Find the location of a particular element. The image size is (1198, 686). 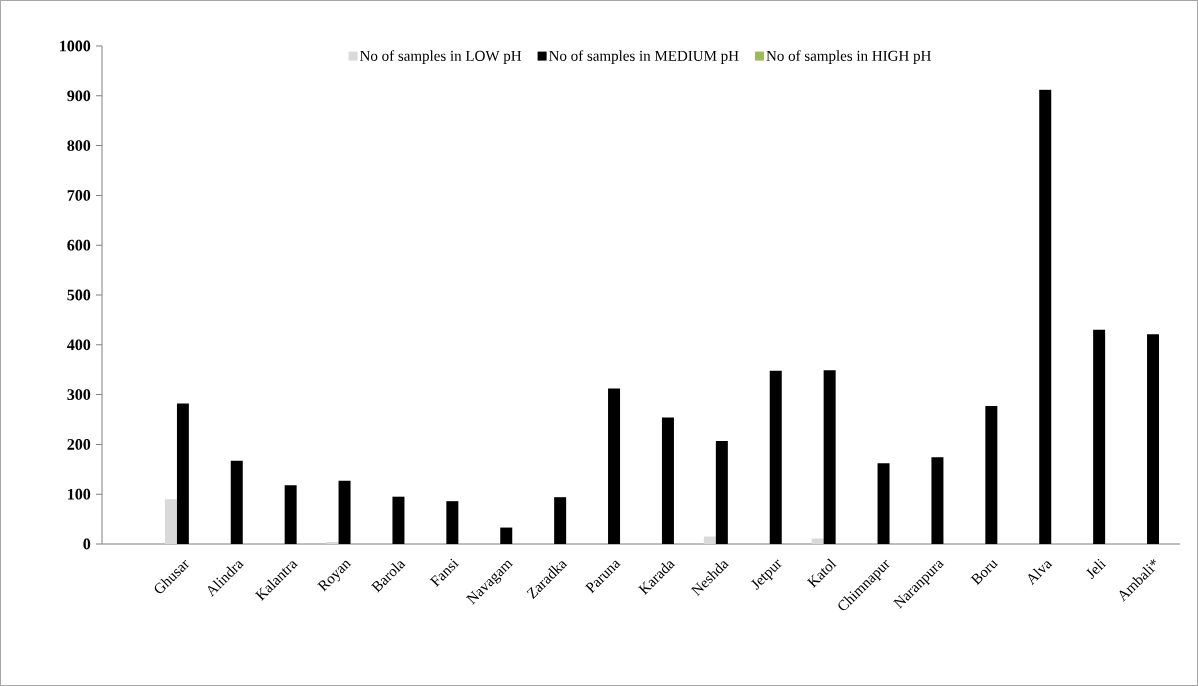

y-tick-label: 1000 is located at coordinates (75, 46).